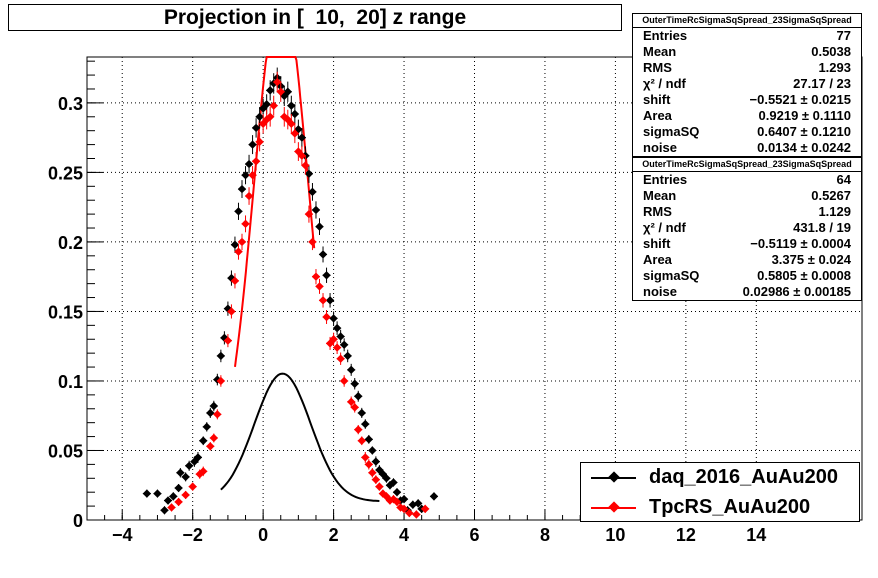 The height and width of the screenshot is (578, 878). What do you see at coordinates (831, 195) in the screenshot?
I see `stats-value: 0.5267` at bounding box center [831, 195].